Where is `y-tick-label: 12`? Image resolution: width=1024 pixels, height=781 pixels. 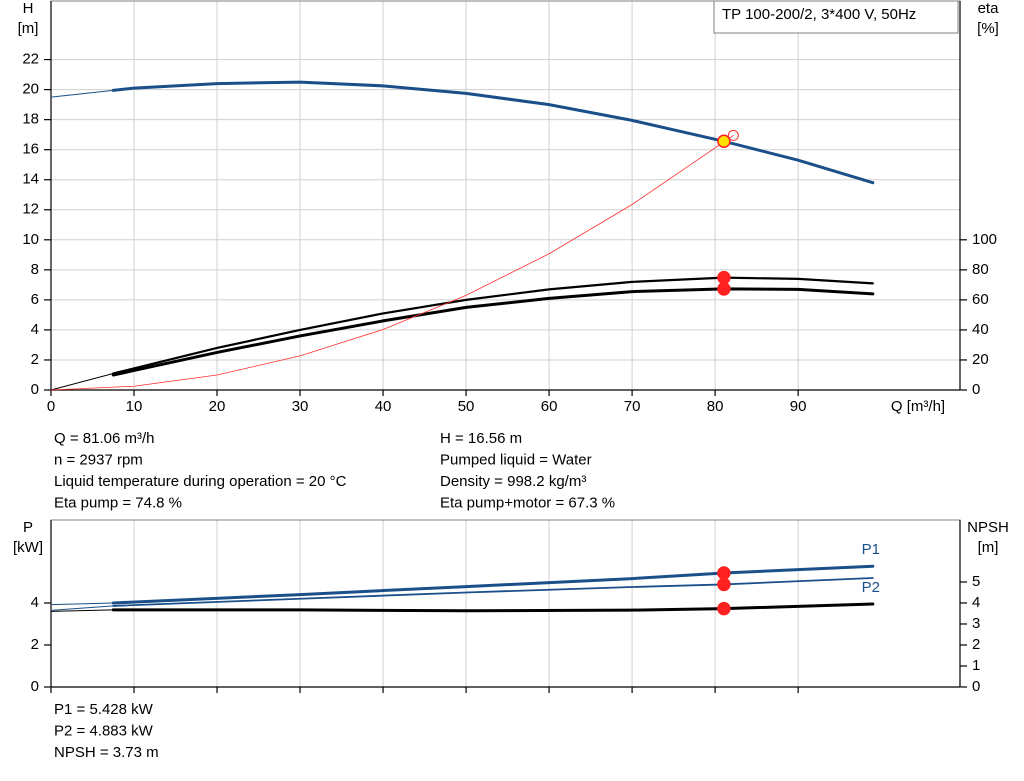
y-tick-label: 12 is located at coordinates (30, 209).